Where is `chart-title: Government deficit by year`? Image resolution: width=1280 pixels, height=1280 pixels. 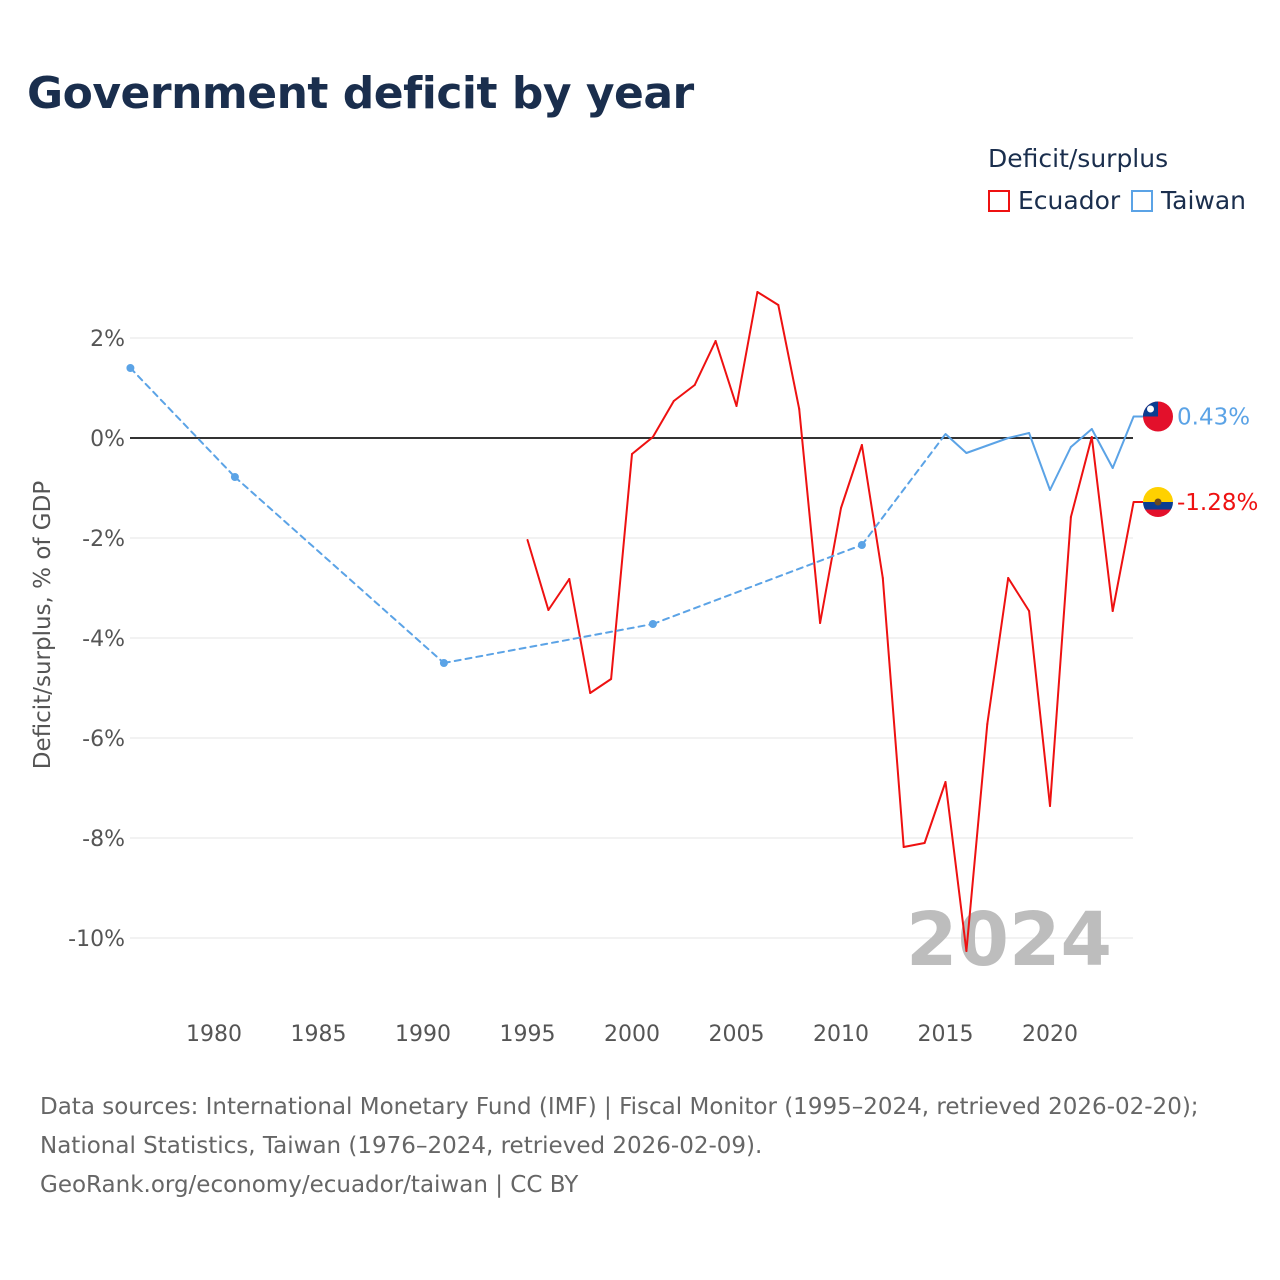
chart-title: Government deficit by year is located at coordinates (360, 93).